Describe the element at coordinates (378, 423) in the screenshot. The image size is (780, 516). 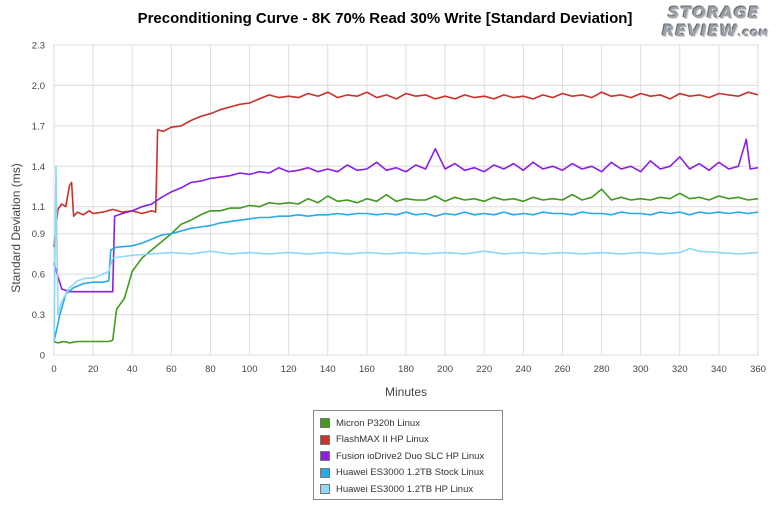
I see `legend-label: Micron P320h Linux` at that location.